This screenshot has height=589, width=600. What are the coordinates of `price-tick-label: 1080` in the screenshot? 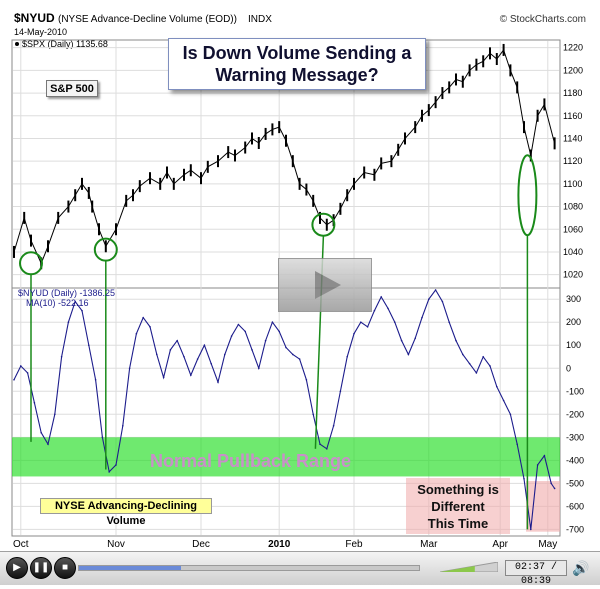 It's located at (573, 207).